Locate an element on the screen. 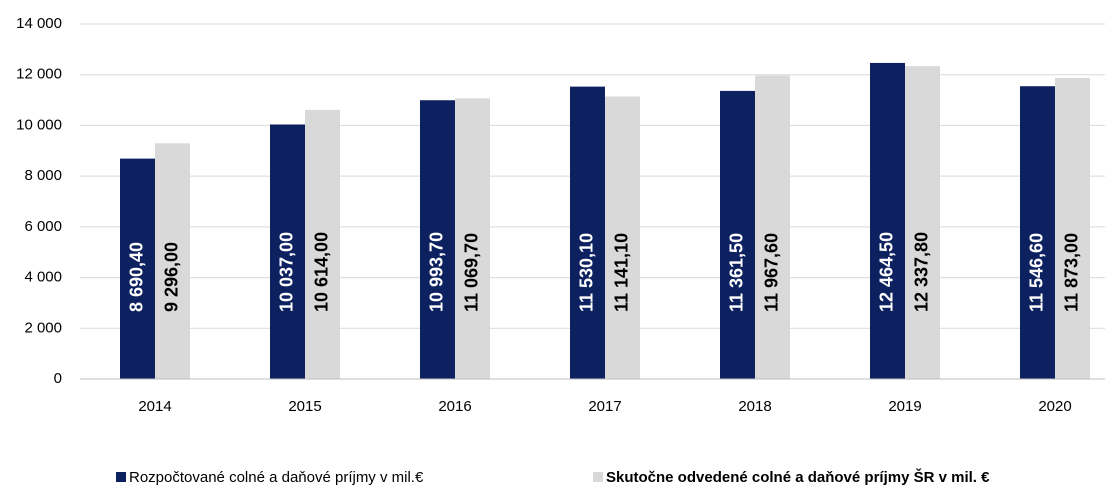 The height and width of the screenshot is (489, 1115). value-label: 10 614,00 is located at coordinates (321, 272).